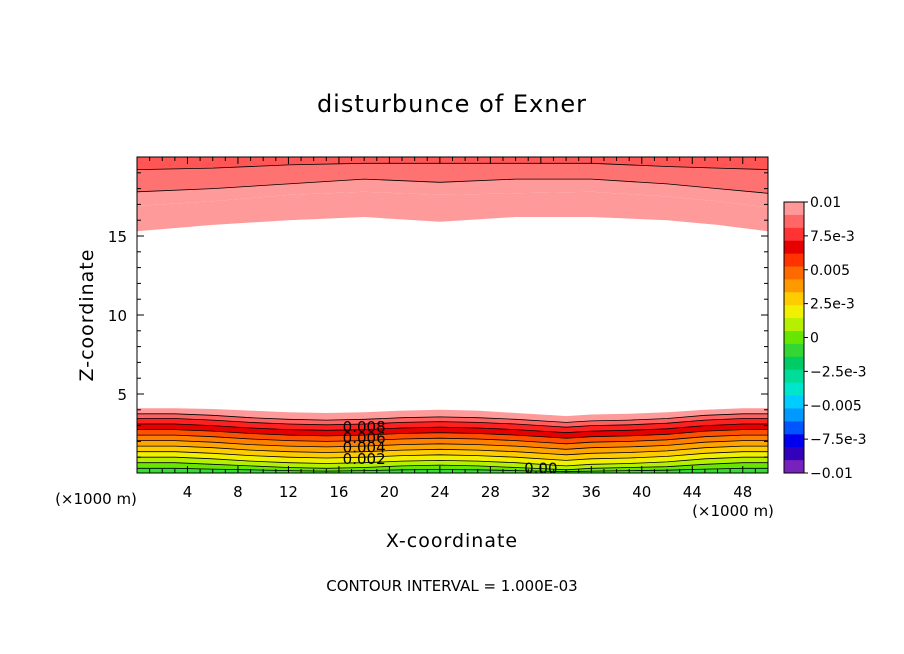 The image size is (904, 654). I want to click on colorbar-label: −0.01, so click(831, 474).